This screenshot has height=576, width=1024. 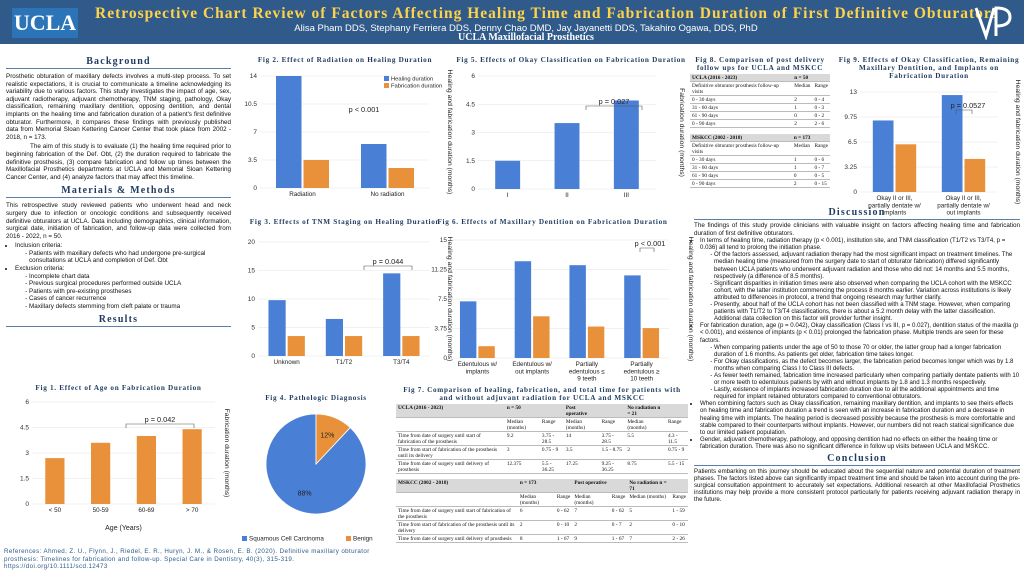 I want to click on table-cell: 1, so click(x=802, y=159).